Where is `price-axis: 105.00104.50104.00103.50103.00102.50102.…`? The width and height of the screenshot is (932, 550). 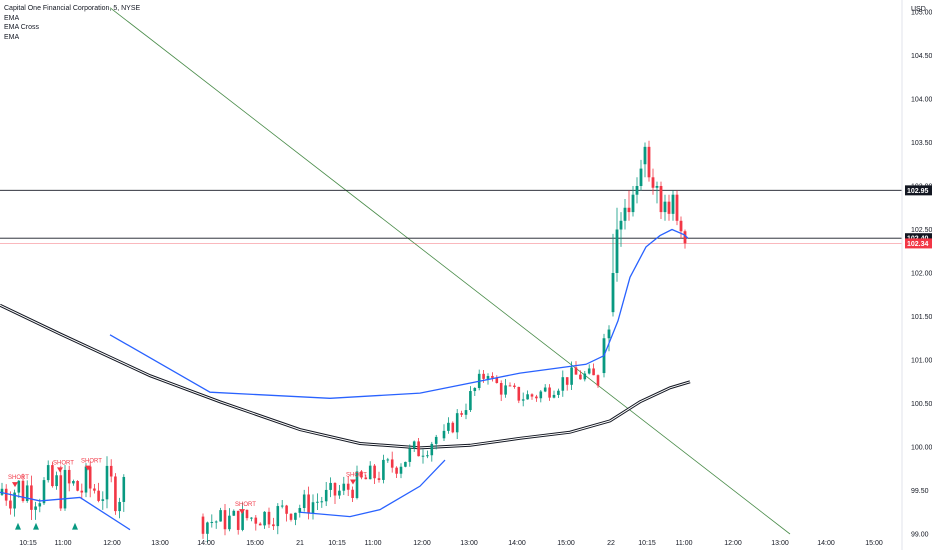 price-axis: 105.00104.50104.00103.50103.00102.50102.… is located at coordinates (918, 272).